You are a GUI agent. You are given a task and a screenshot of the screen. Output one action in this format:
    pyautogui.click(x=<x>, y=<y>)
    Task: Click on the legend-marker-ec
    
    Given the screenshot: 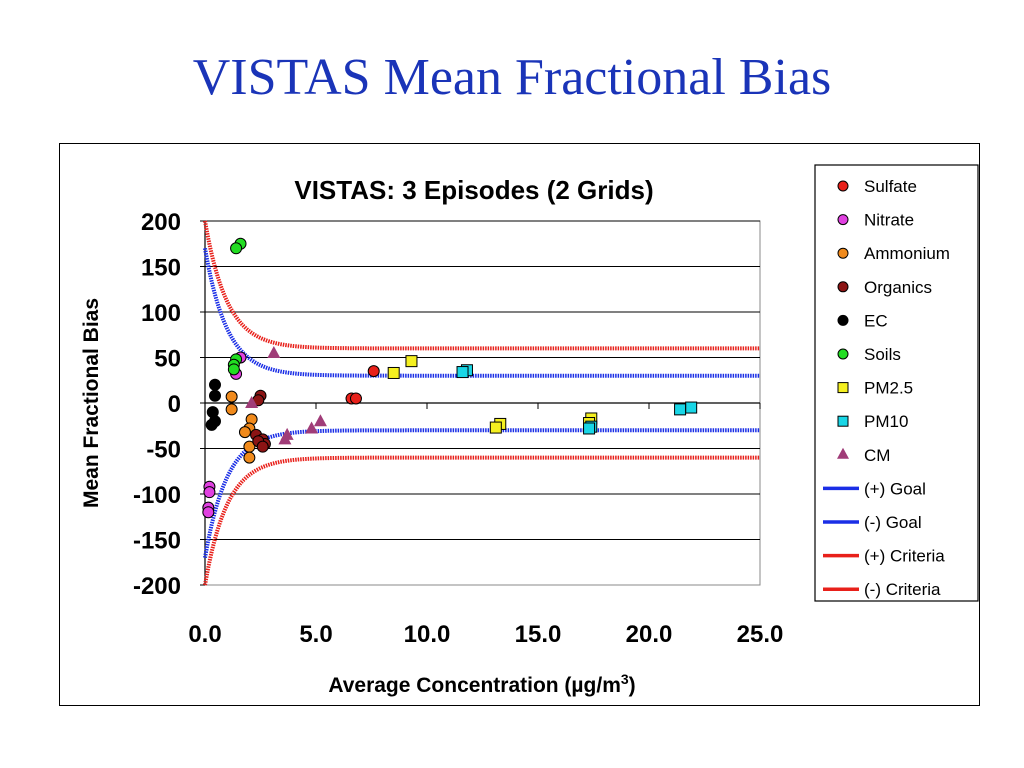 What is the action you would take?
    pyautogui.click(x=843, y=320)
    